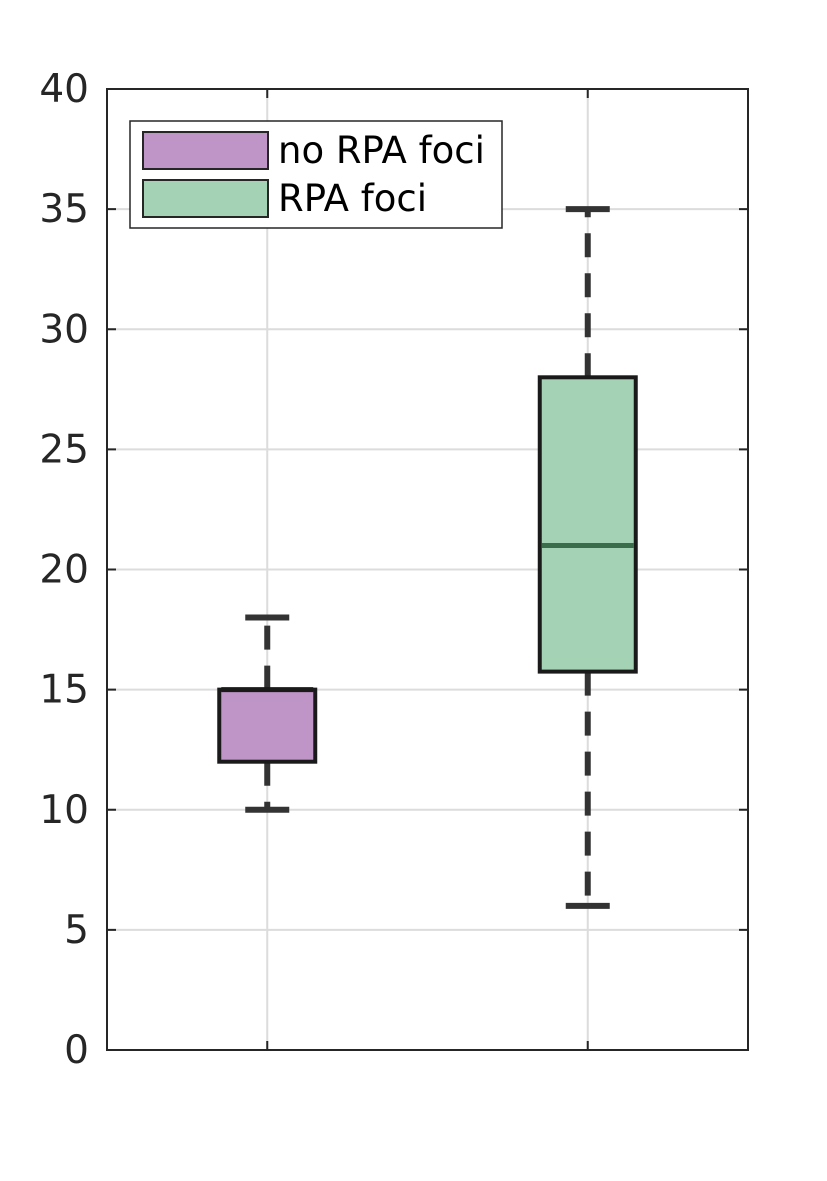  I want to click on legend: no RPA foci RPA foci, so click(316, 174).